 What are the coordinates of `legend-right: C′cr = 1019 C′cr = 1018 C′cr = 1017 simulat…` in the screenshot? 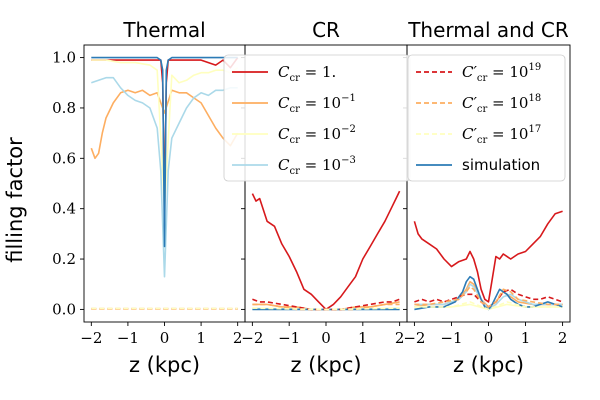 It's located at (486, 118).